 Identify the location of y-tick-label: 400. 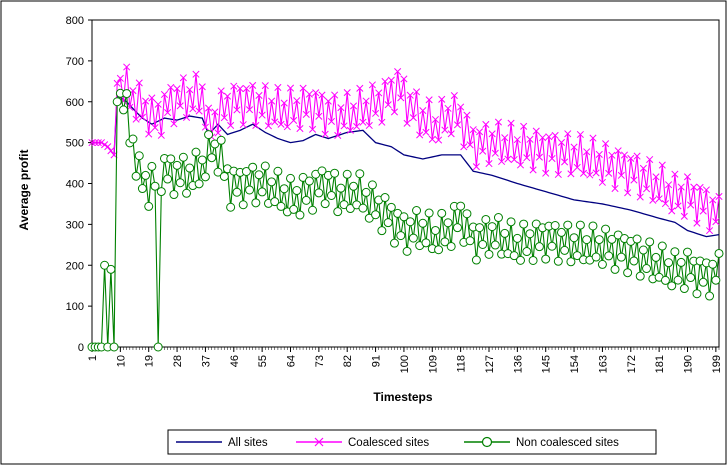
(75, 185).